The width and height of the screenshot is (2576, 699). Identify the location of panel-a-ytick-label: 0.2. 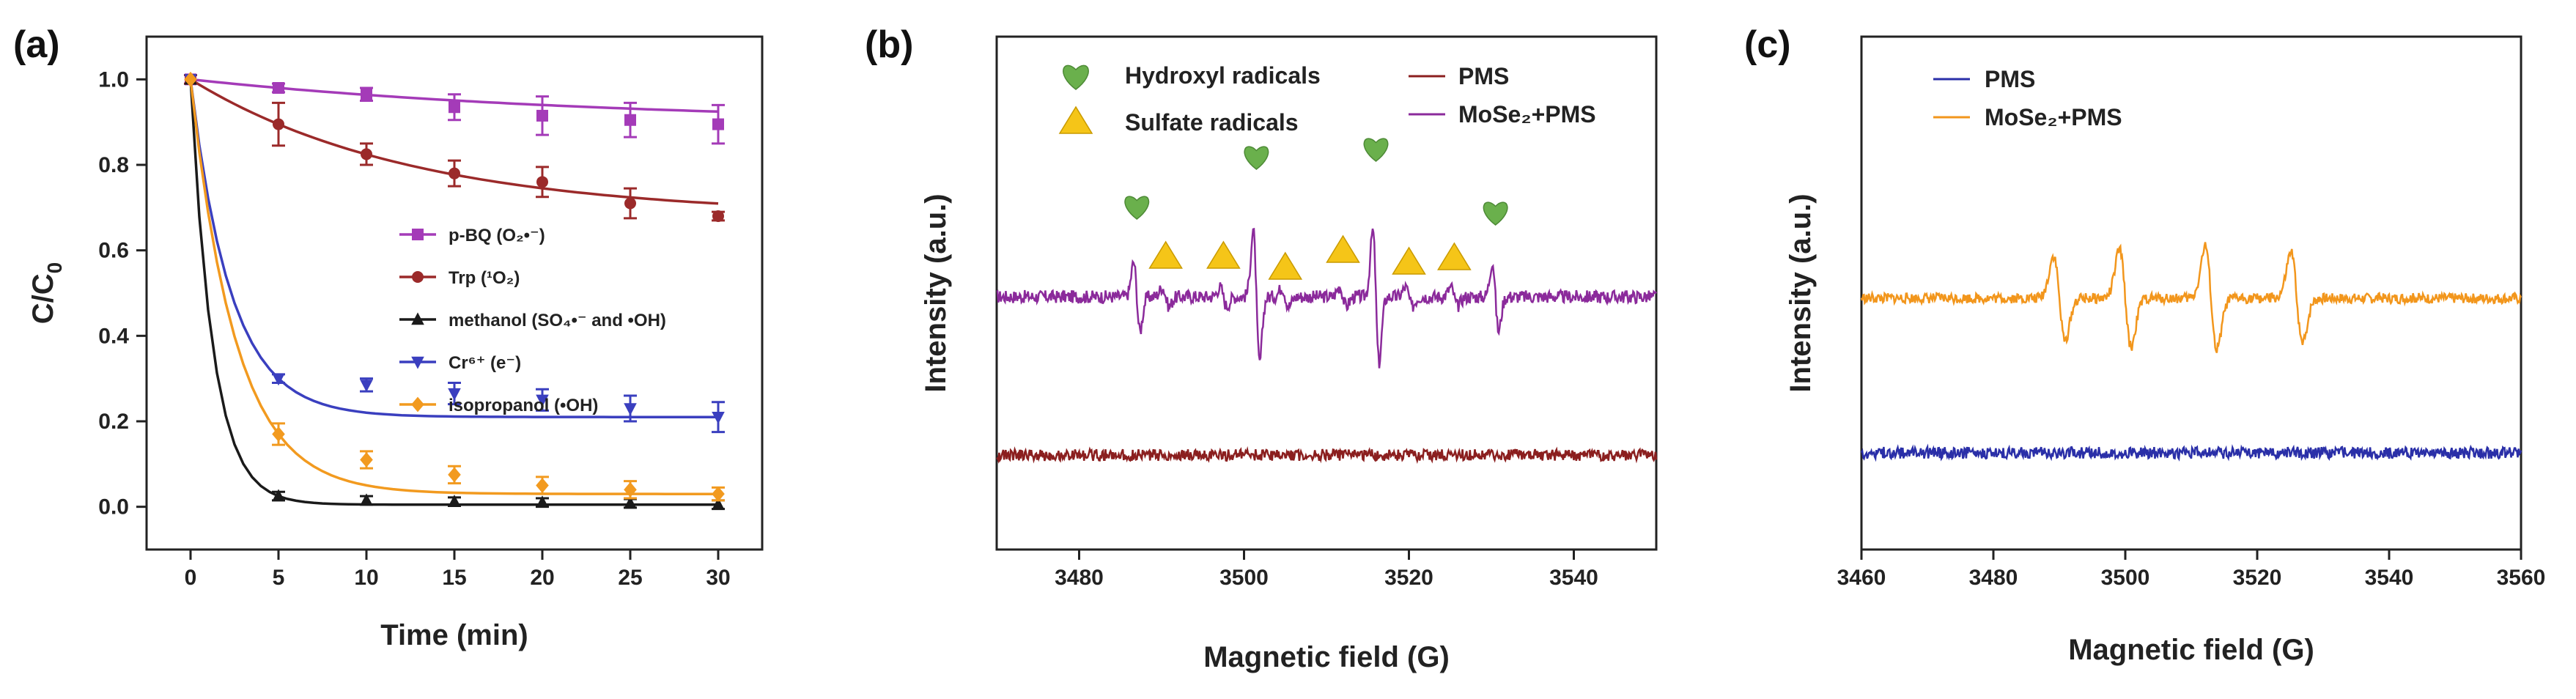
(113, 422).